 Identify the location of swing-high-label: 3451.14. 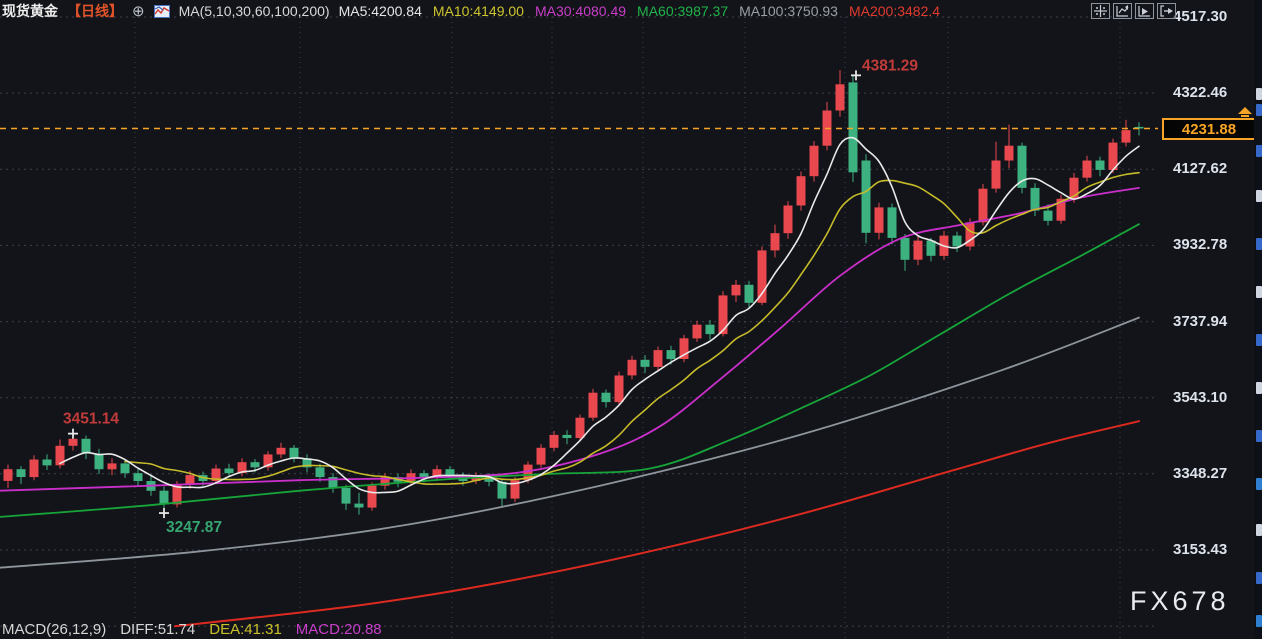
(91, 425).